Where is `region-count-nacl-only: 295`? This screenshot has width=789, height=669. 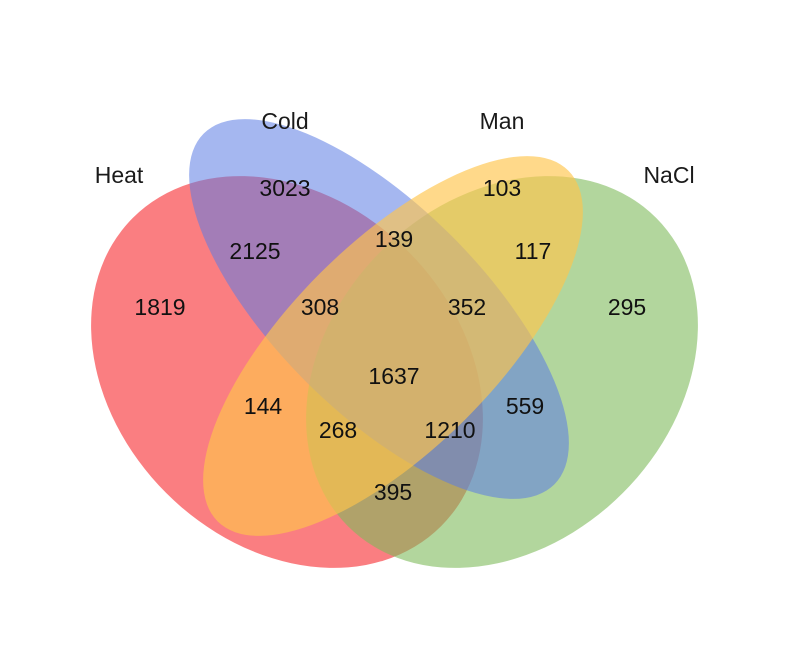
region-count-nacl-only: 295 is located at coordinates (627, 307).